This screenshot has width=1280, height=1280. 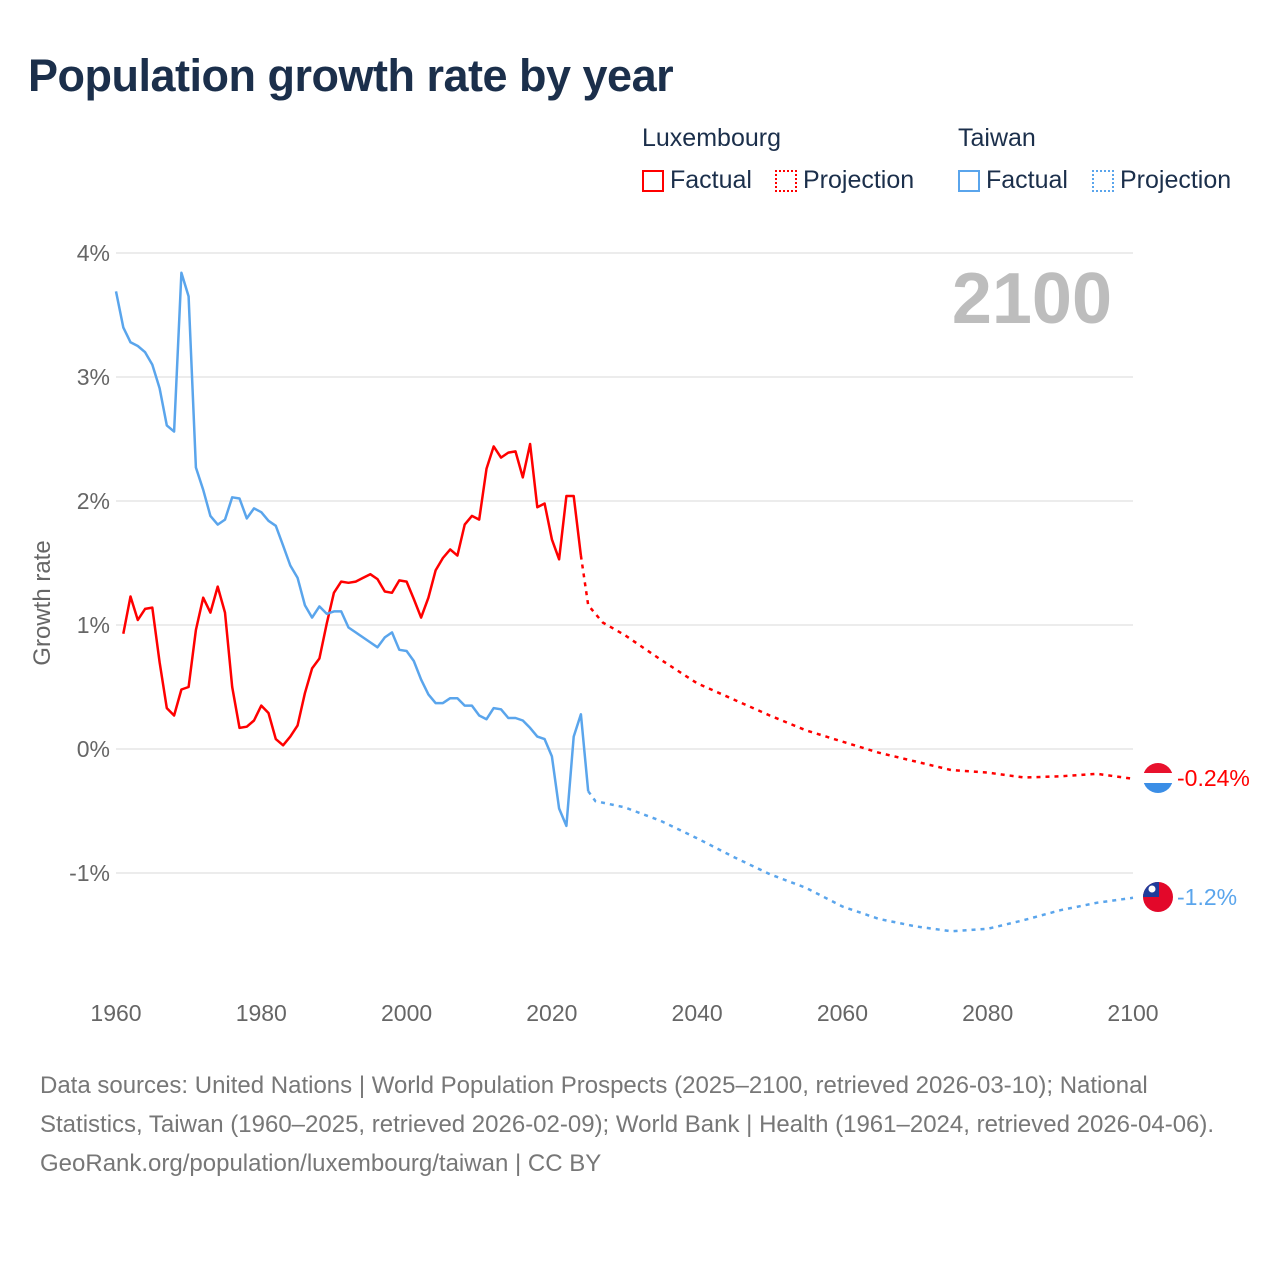 What do you see at coordinates (1032, 299) in the screenshot?
I see `year-watermark: 2100` at bounding box center [1032, 299].